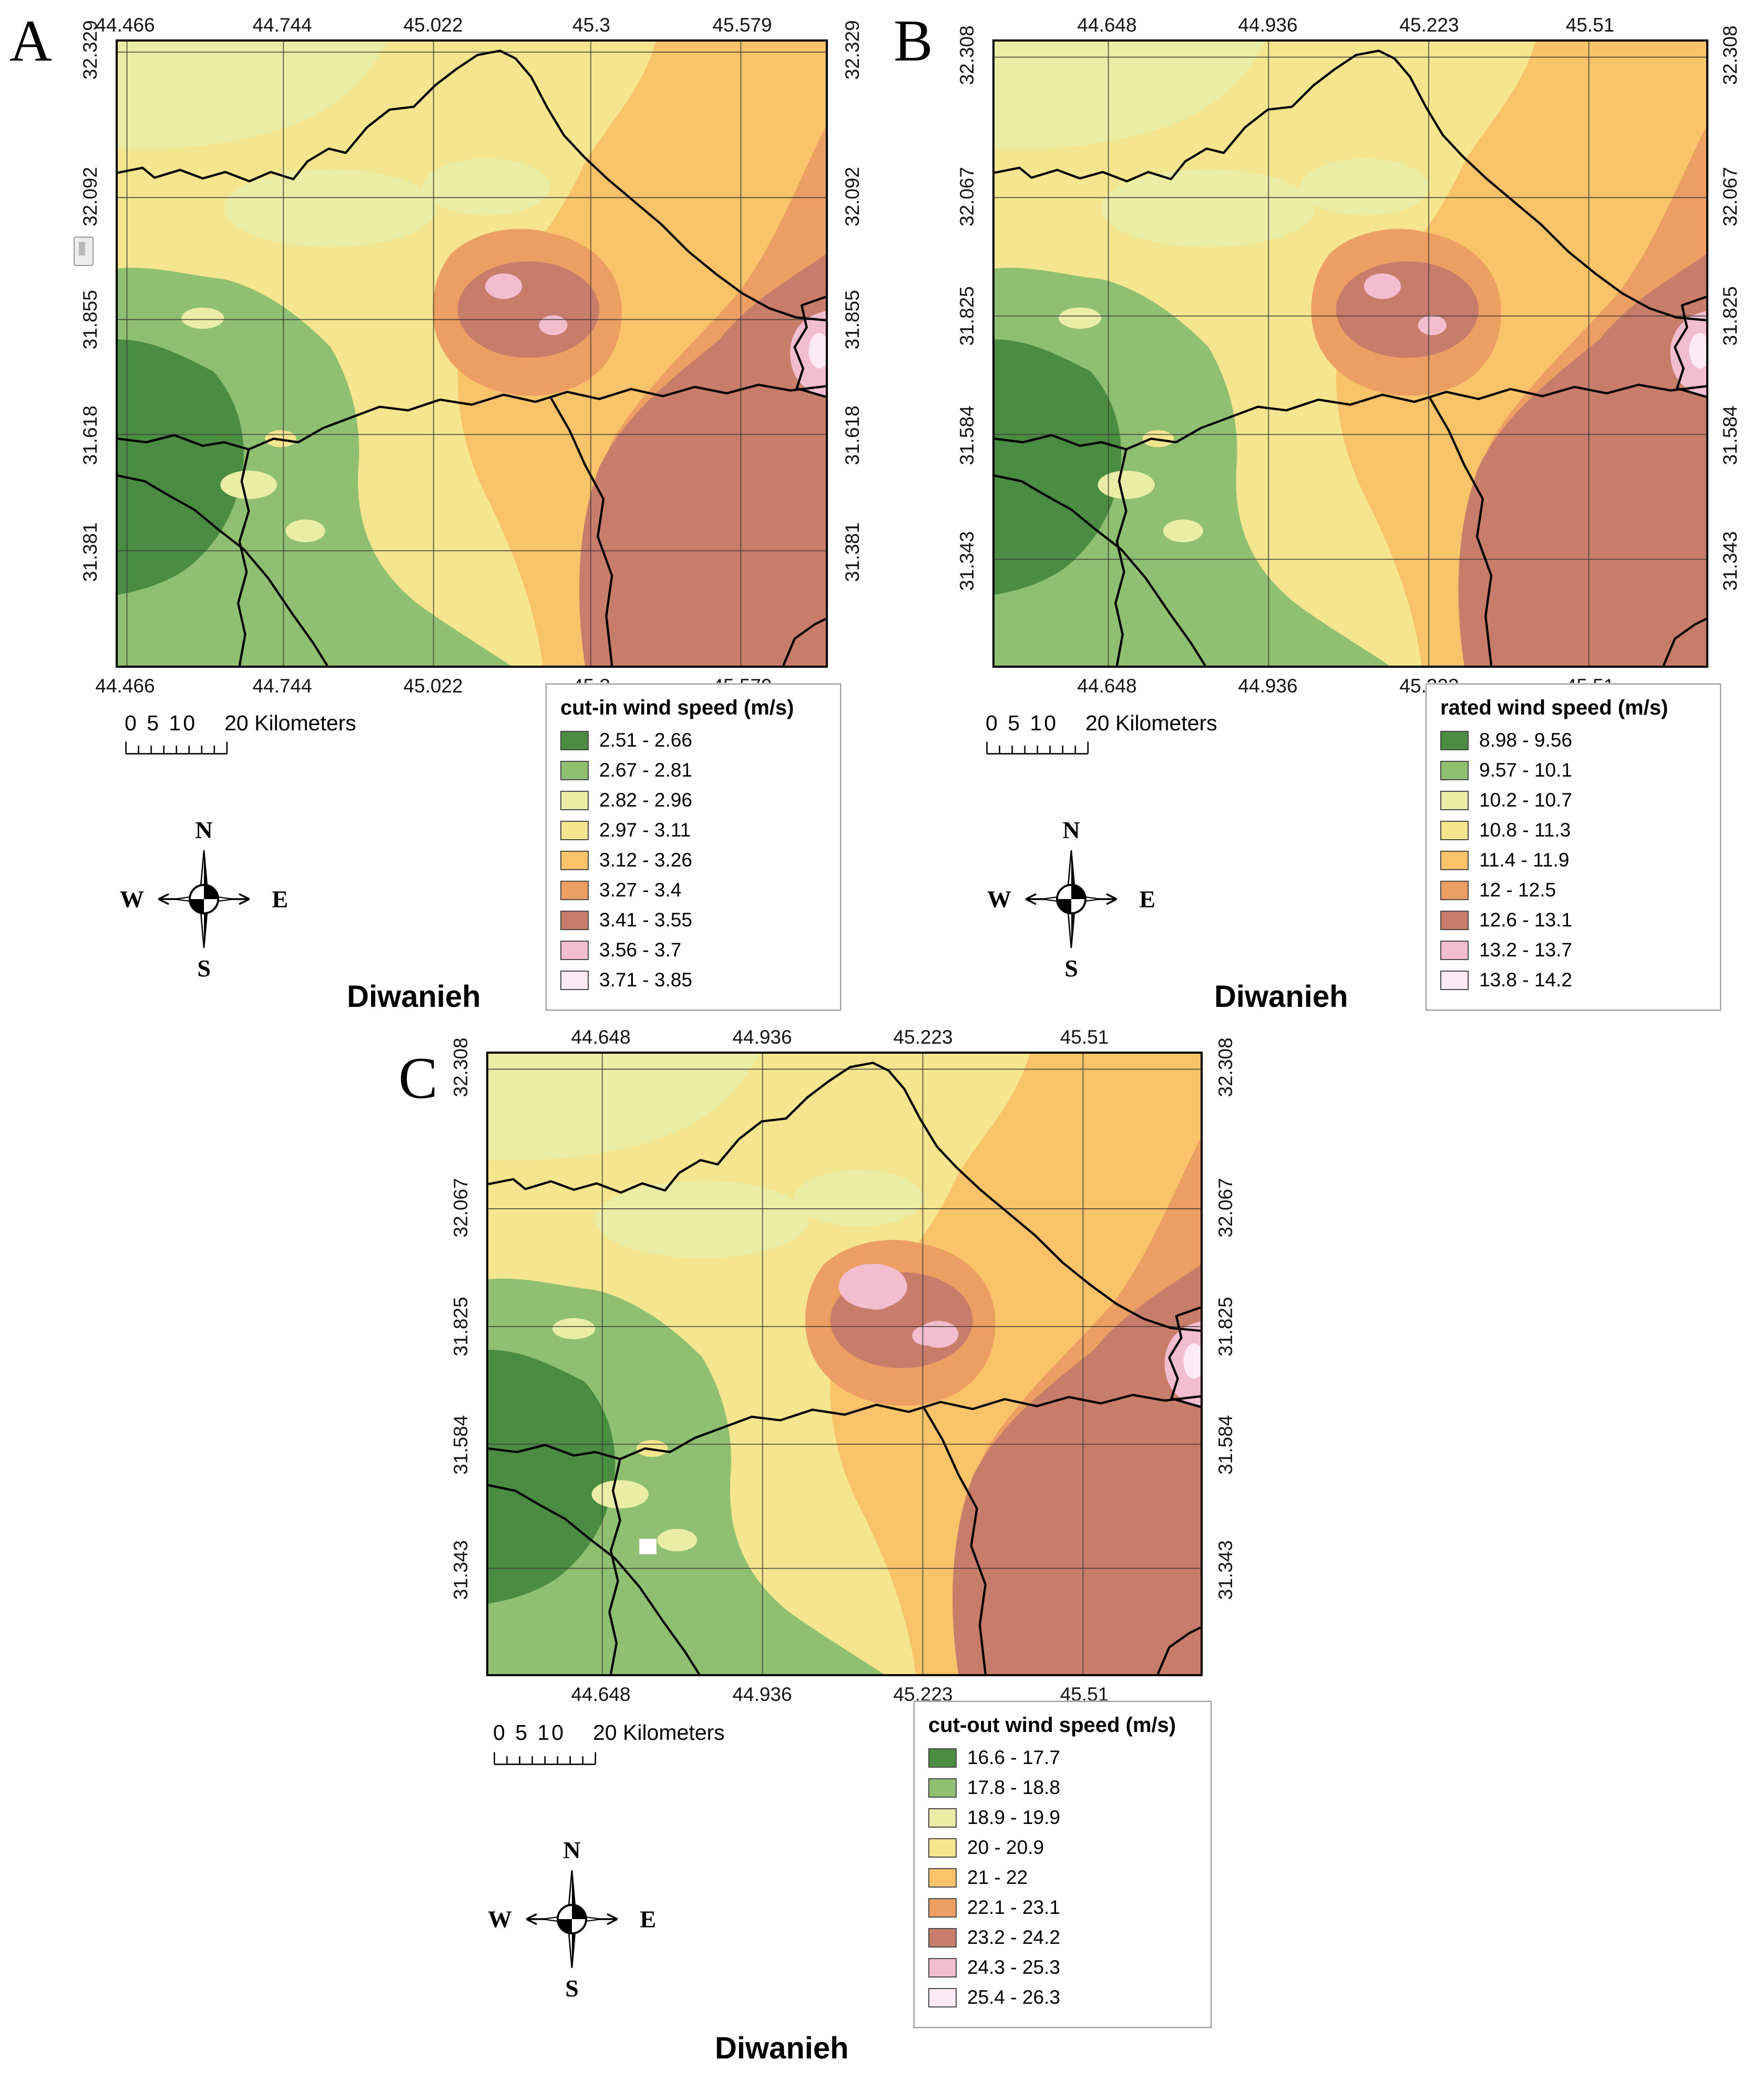 Image resolution: width=1763 pixels, height=2100 pixels. I want to click on legend-title: rated wind speed (m/s), so click(1554, 708).